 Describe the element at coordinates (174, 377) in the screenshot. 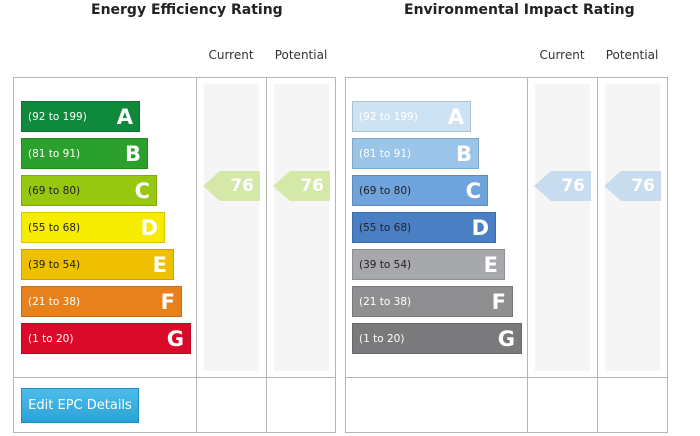

I see `energy-footer-divider` at that location.